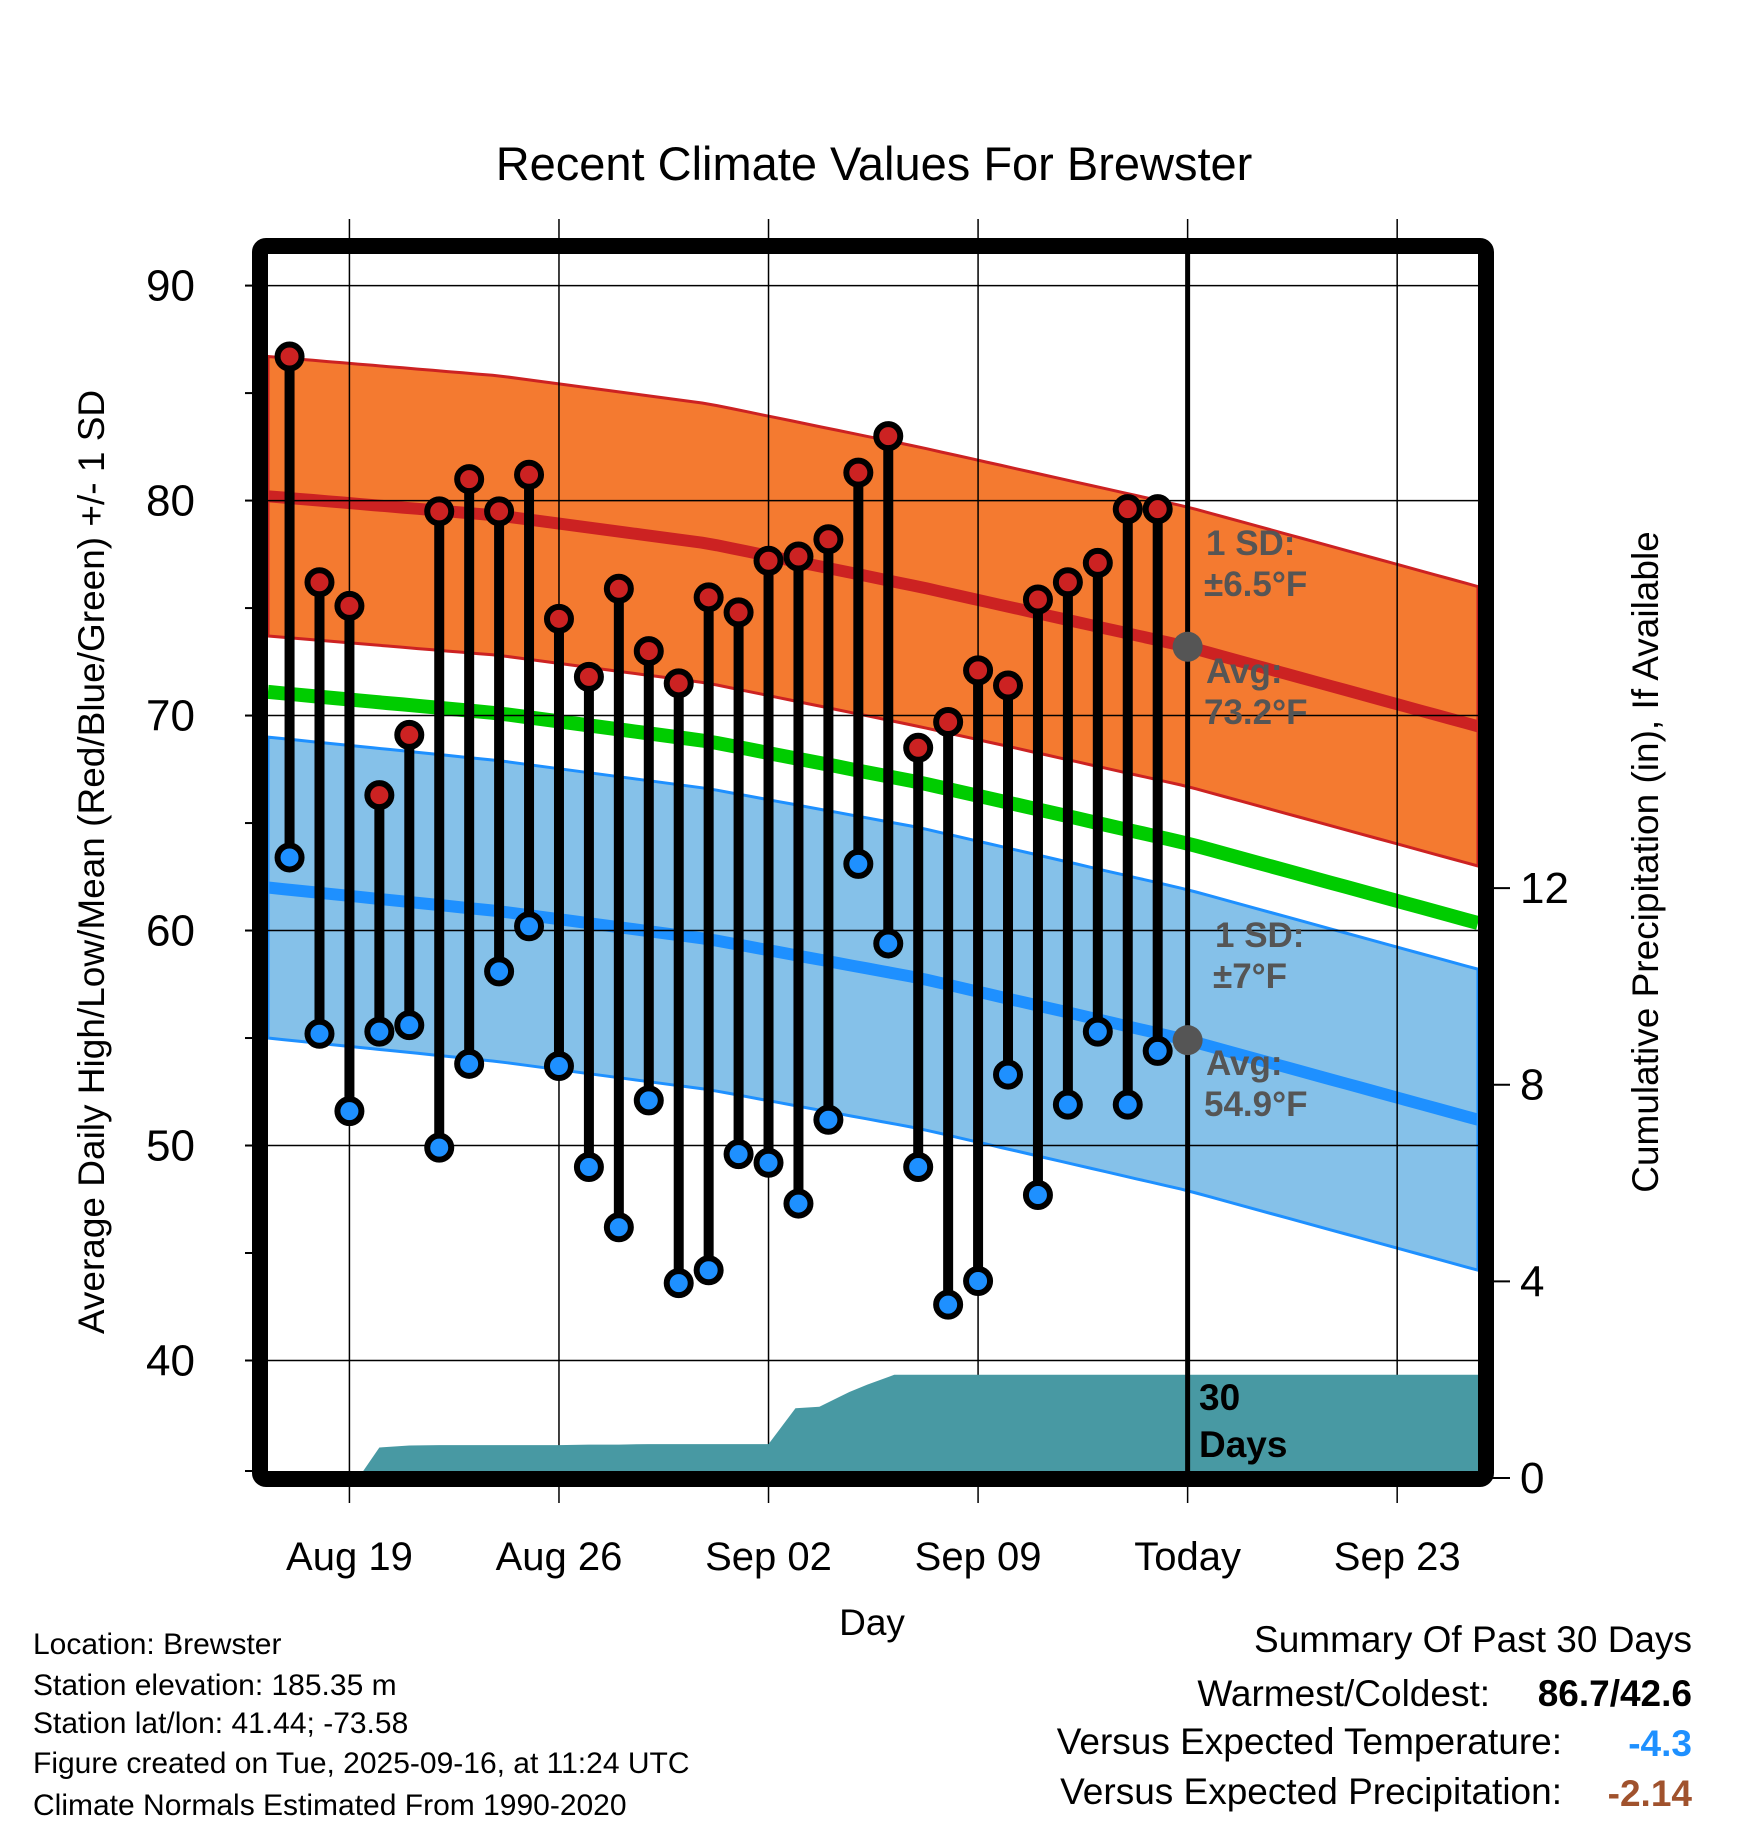 Image resolution: width=1748 pixels, height=1828 pixels. Describe the element at coordinates (170, 501) in the screenshot. I see `y-tick-label: 80` at that location.